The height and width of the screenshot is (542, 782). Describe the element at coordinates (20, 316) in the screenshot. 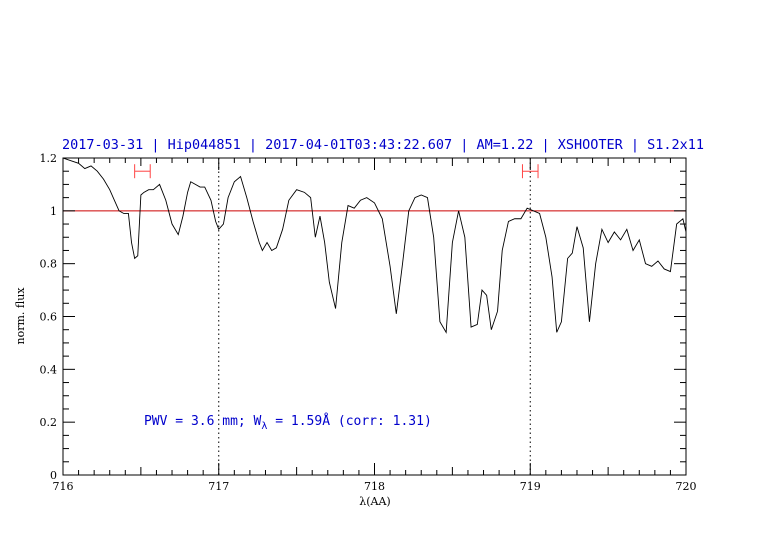

I see `y-axis-label: norm. flux` at that location.